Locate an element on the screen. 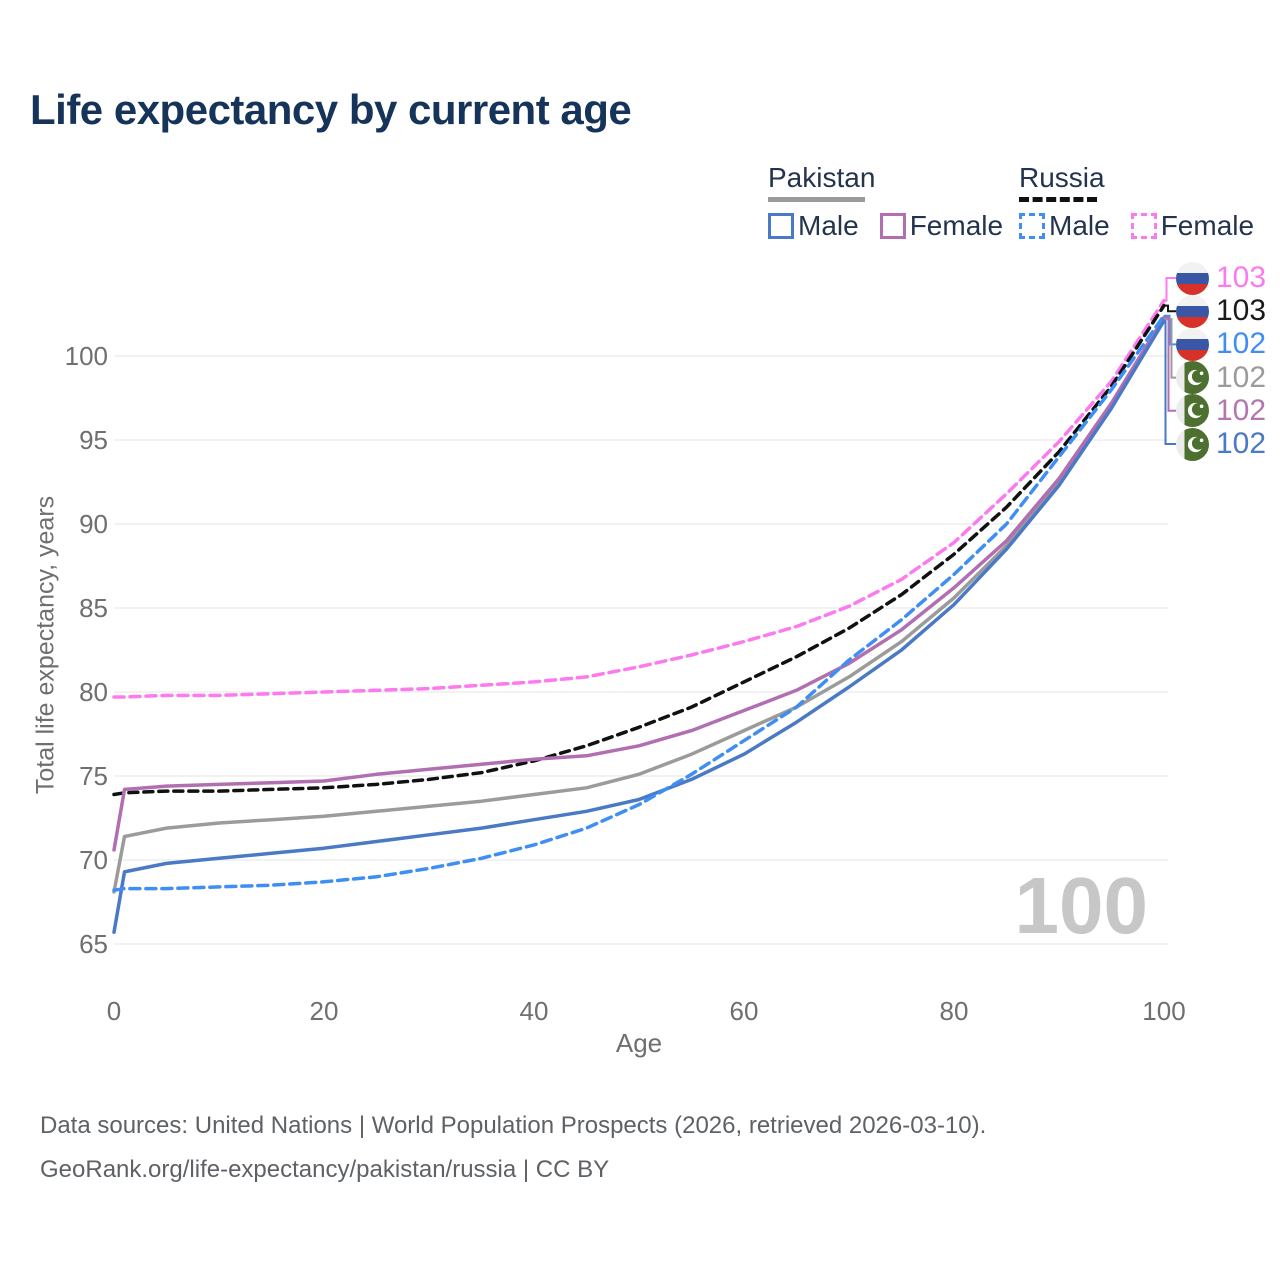  y-tick-label-65: 65 is located at coordinates (93, 944).